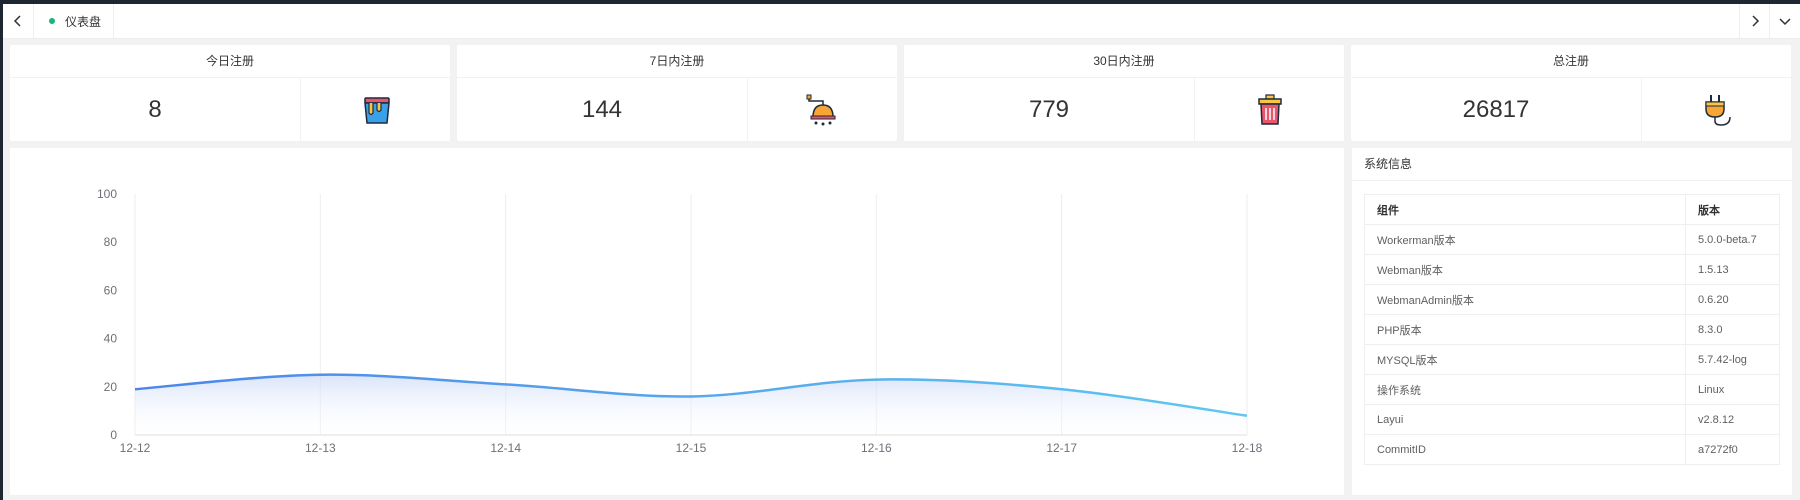  I want to click on table-row: Webman版本 1.5.13, so click(1572, 269).